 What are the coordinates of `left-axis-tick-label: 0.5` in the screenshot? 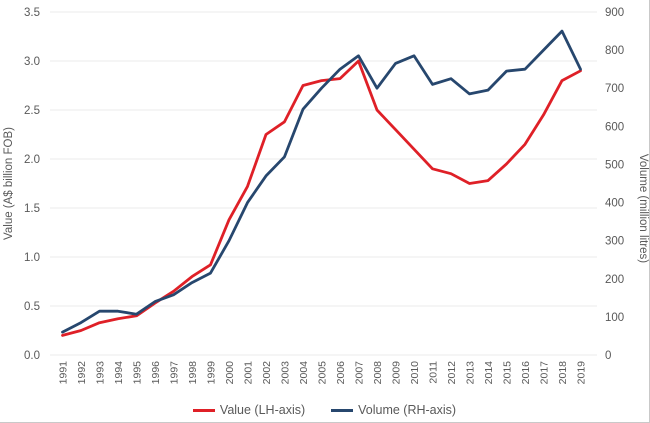 It's located at (32, 307).